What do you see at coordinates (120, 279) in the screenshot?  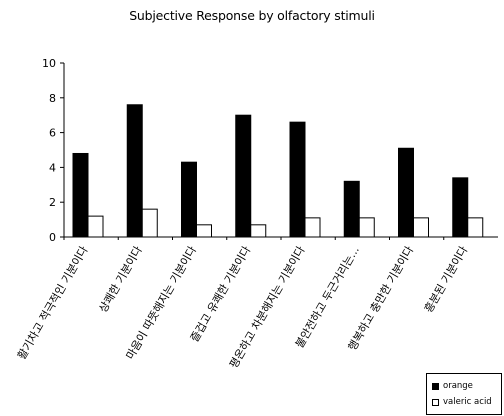 I see `x-category-label: 상쾌한 기분이다` at bounding box center [120, 279].